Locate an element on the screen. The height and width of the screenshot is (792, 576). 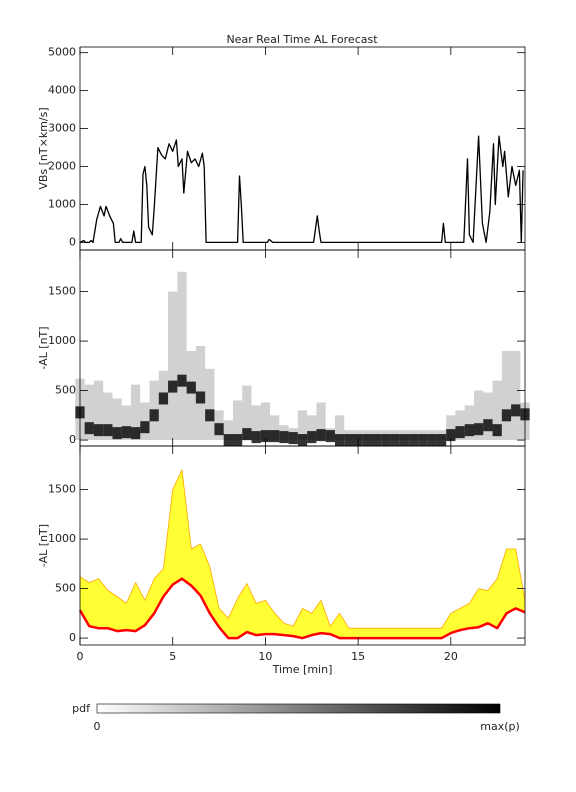
x-tick-label: 0 is located at coordinates (80, 656).